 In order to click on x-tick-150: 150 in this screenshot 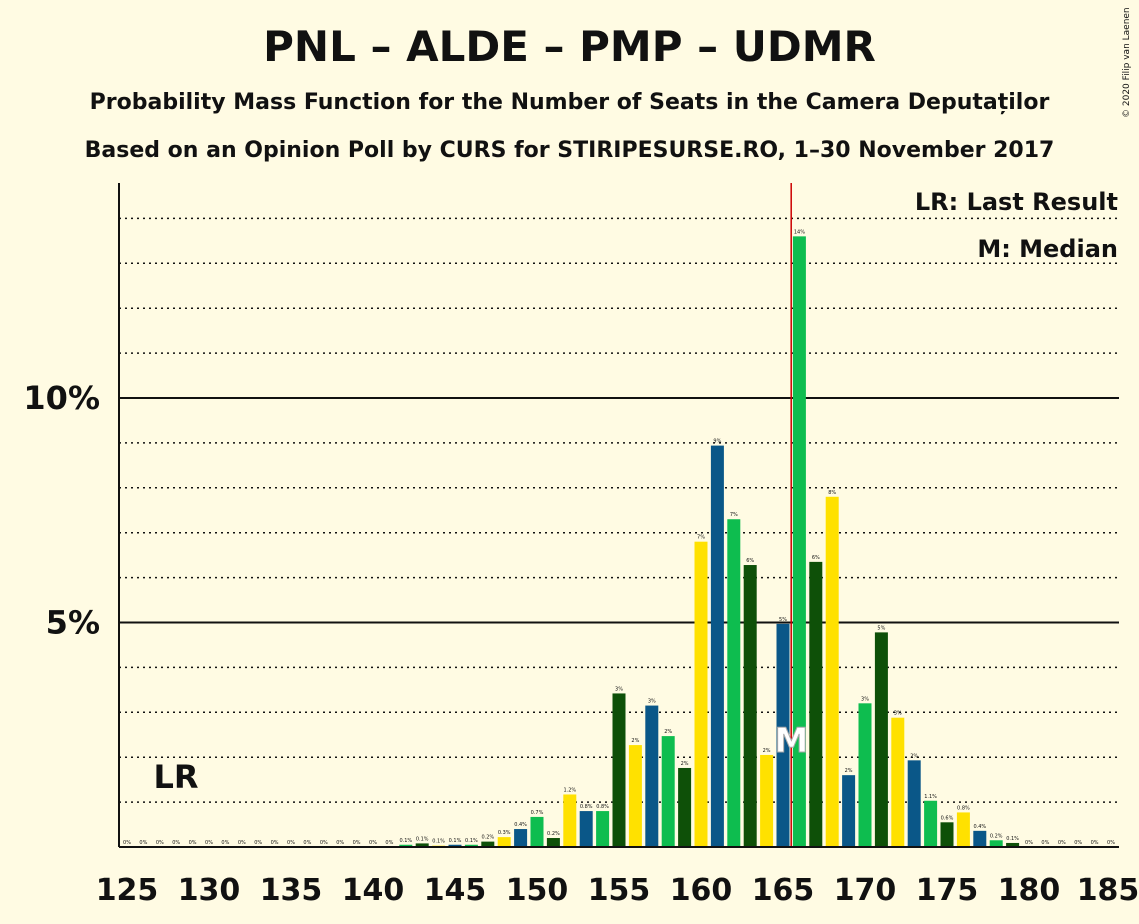, I will do `click(537, 890)`.